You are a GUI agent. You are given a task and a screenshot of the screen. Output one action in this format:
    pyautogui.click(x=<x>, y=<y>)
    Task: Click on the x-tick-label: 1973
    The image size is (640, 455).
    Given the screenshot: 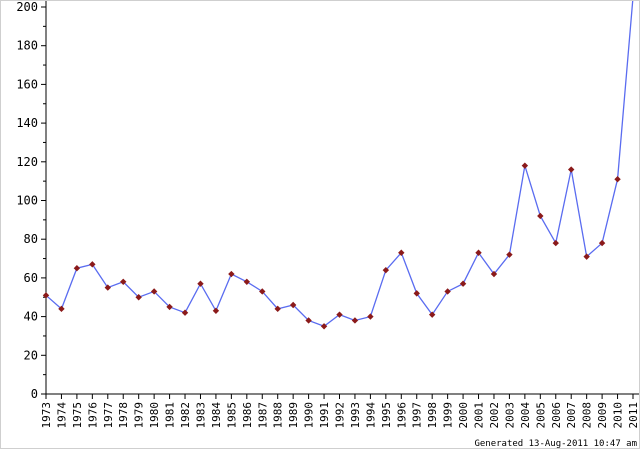 What is the action you would take?
    pyautogui.click(x=46, y=415)
    